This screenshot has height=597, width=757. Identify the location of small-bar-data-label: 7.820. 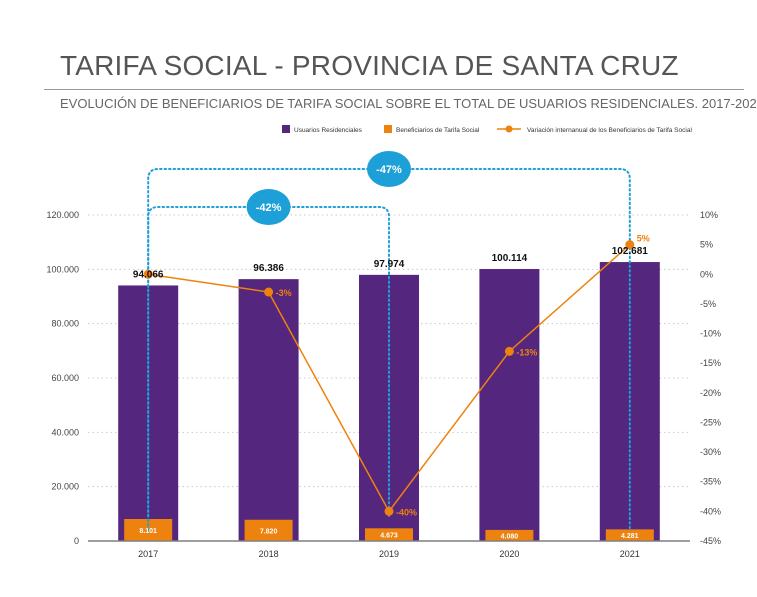
(269, 531).